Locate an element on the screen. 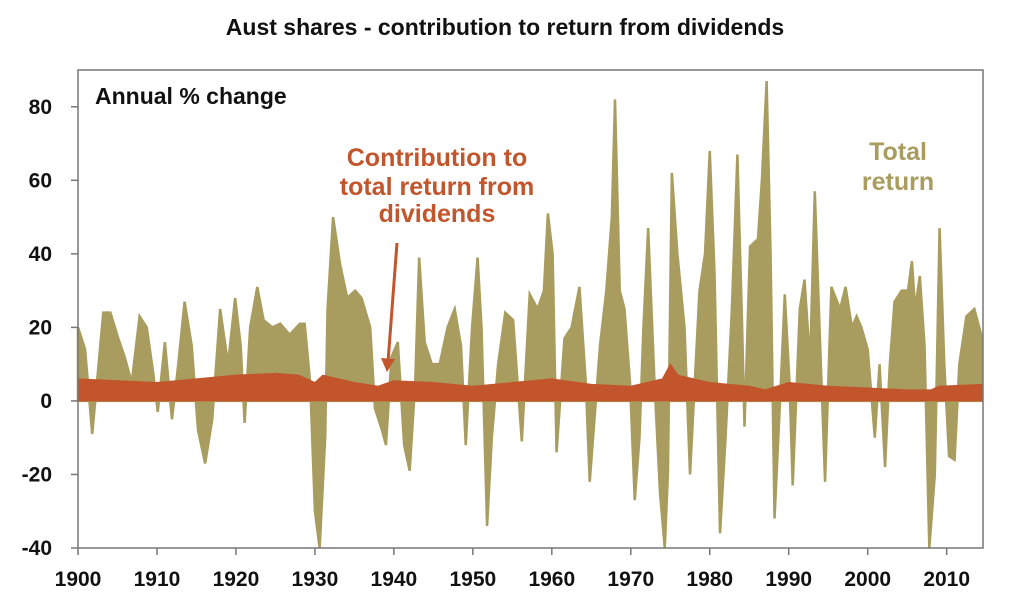 The image size is (1010, 606). total-return-label-line-2: return is located at coordinates (898, 182).